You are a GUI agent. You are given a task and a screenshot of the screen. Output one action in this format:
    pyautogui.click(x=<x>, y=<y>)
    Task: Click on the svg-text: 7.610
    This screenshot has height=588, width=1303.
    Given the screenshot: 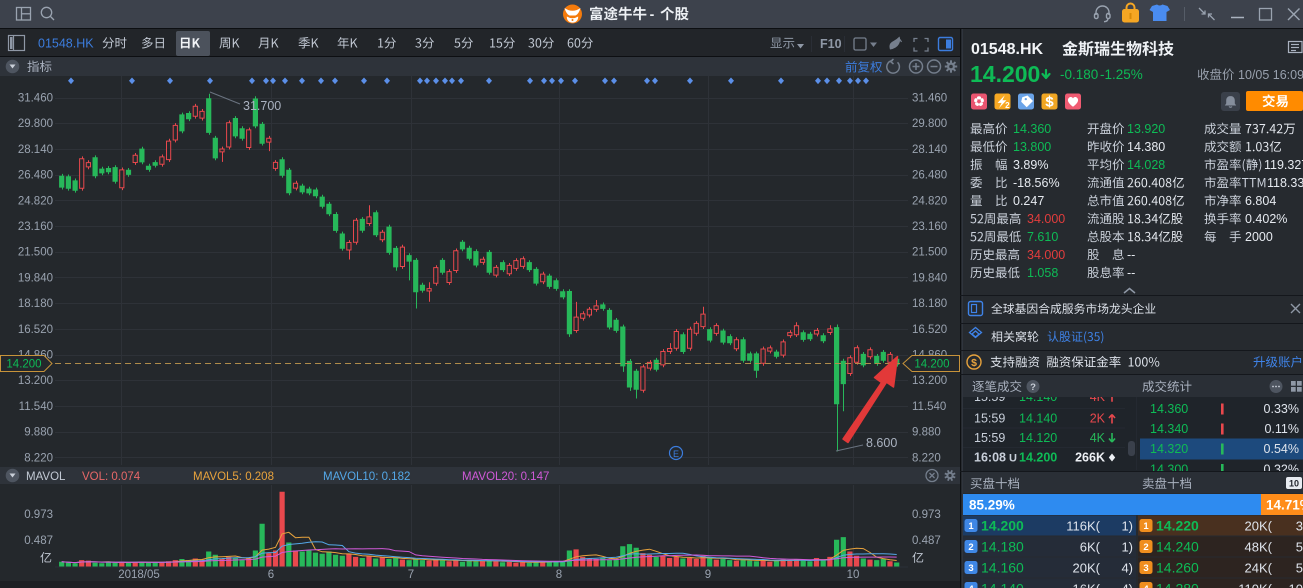 What is the action you would take?
    pyautogui.click(x=1042, y=237)
    